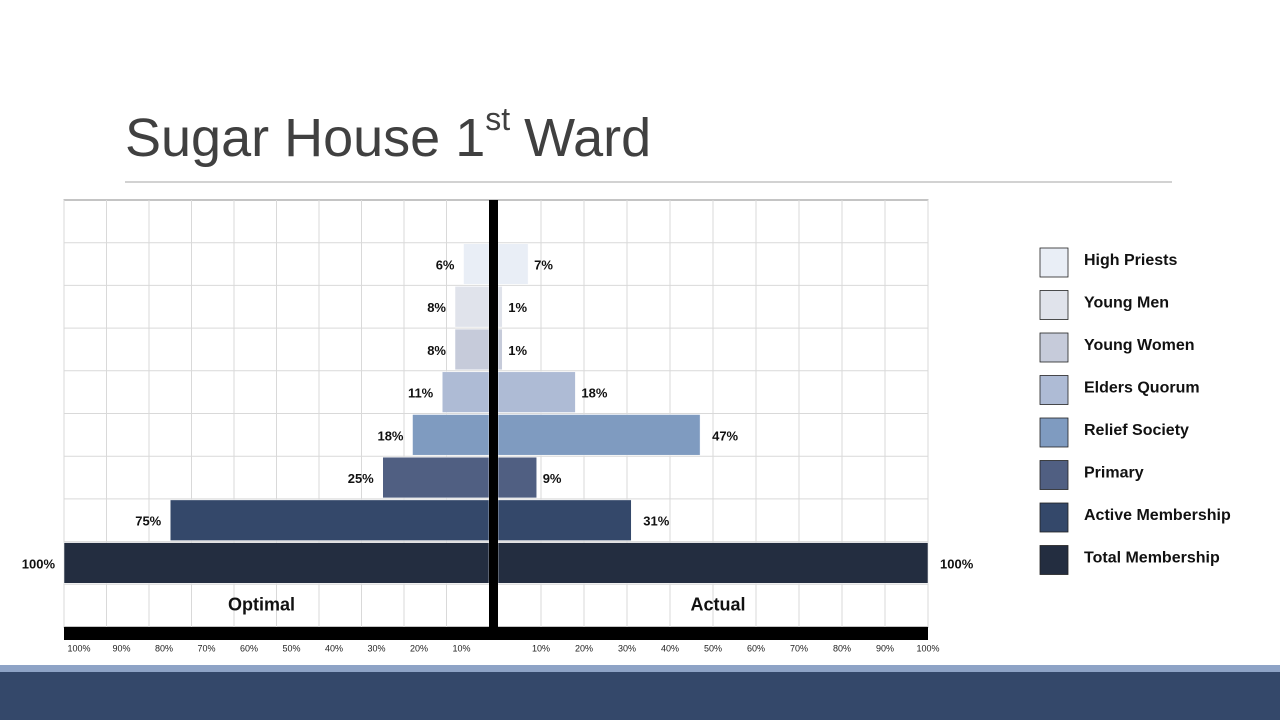  What do you see at coordinates (497, 119) in the screenshot?
I see `title-superscript: st` at bounding box center [497, 119].